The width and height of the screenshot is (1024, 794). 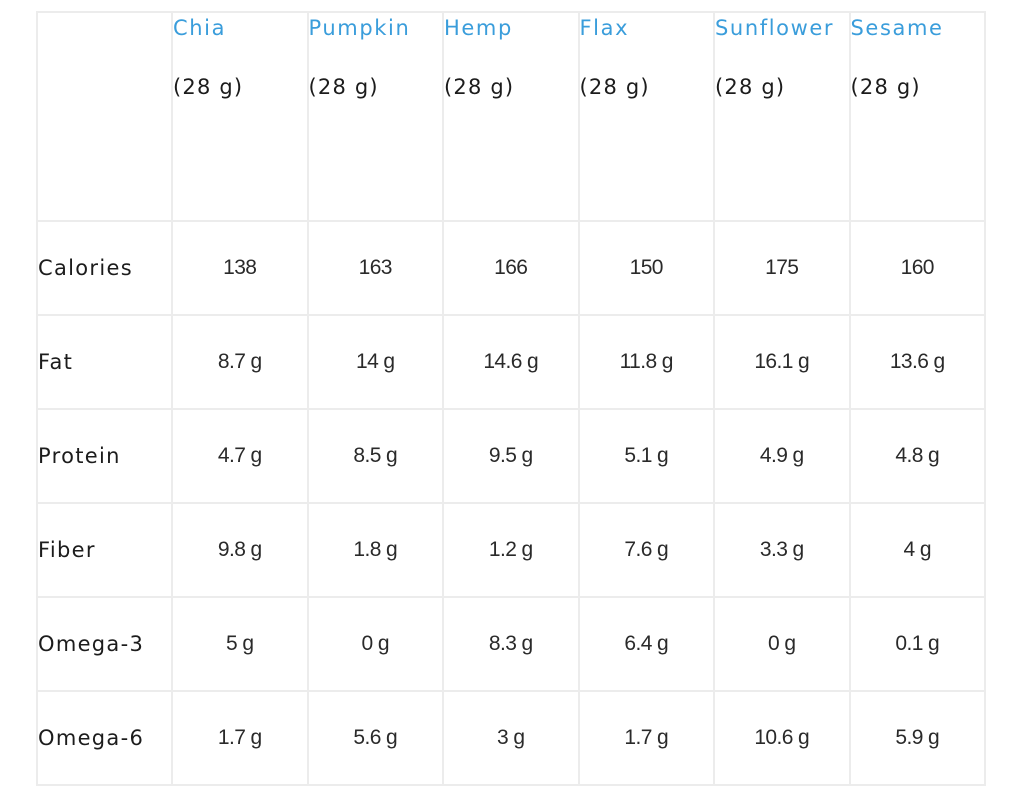 I want to click on column-header-sunflower: Sunflower (28 g), so click(x=782, y=116).